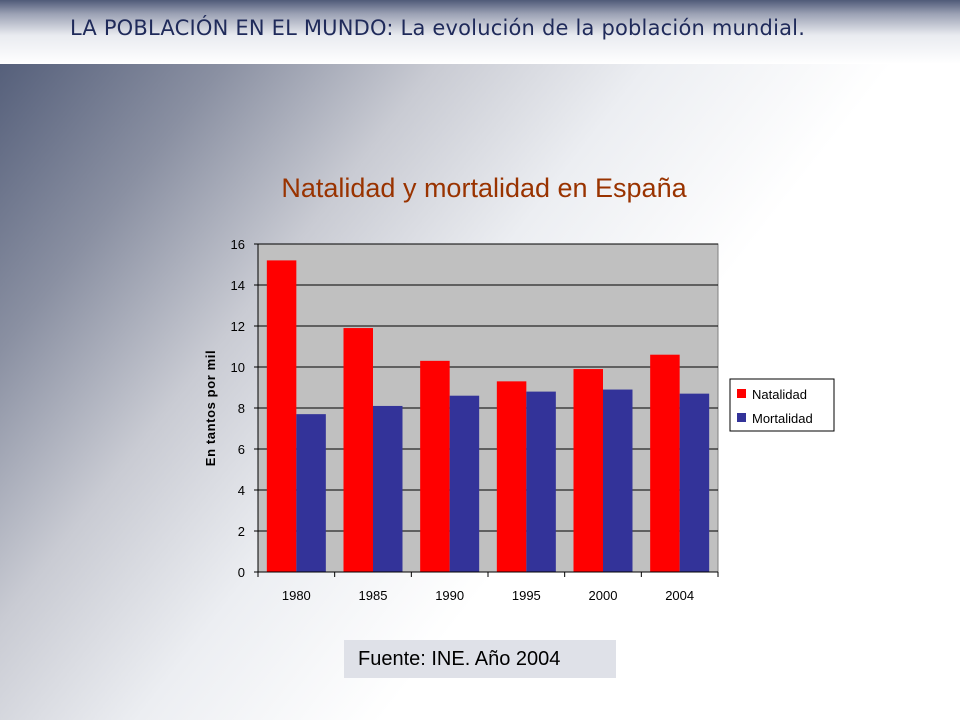 Image resolution: width=960 pixels, height=720 pixels. I want to click on chart-title: Natalidad y mortalidad en España, so click(484, 188).